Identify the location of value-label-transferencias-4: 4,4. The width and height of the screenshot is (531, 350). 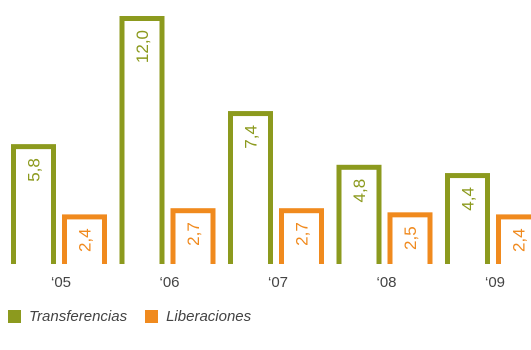
(468, 199).